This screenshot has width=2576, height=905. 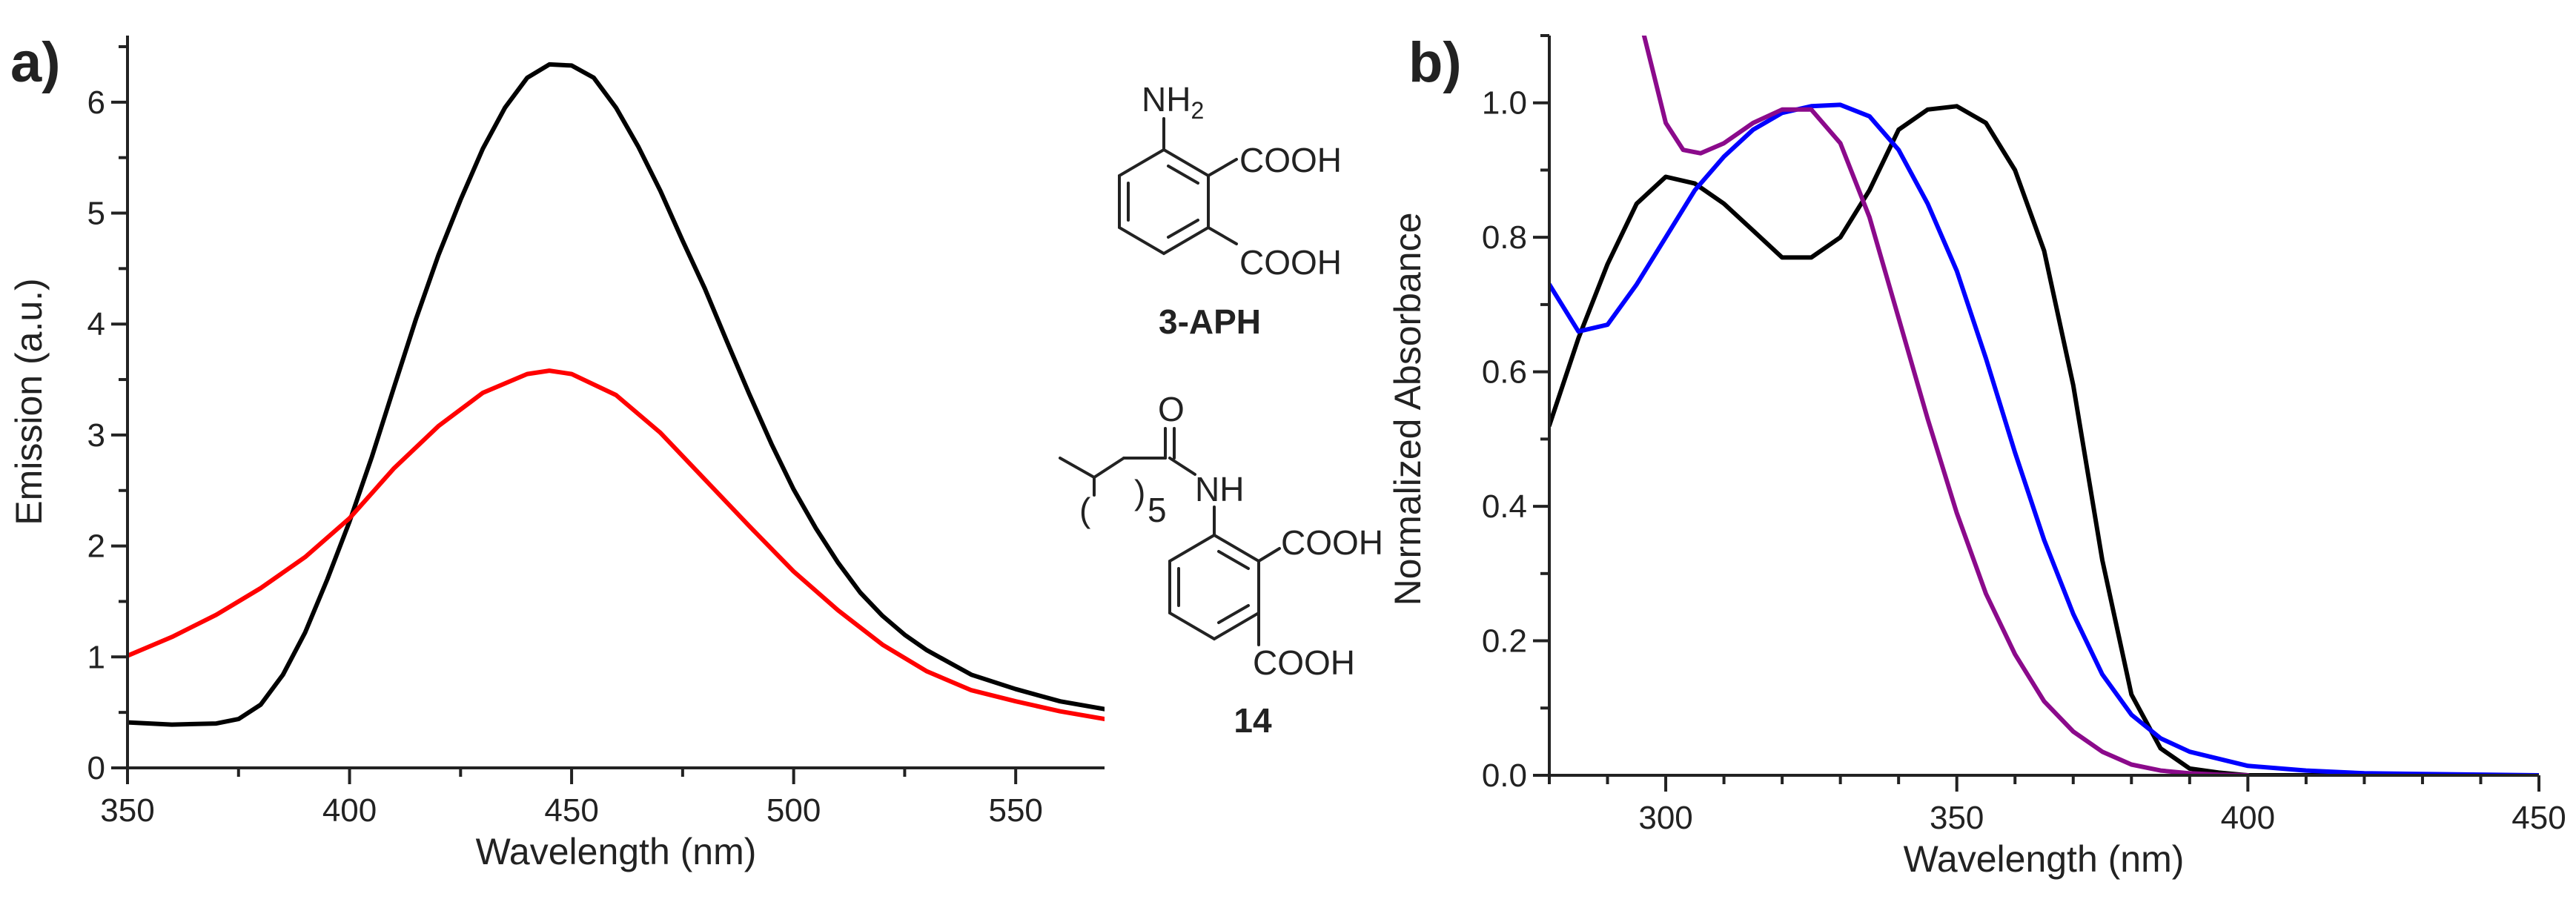 I want to click on carbonyl-oxygen: O, so click(x=1171, y=409).